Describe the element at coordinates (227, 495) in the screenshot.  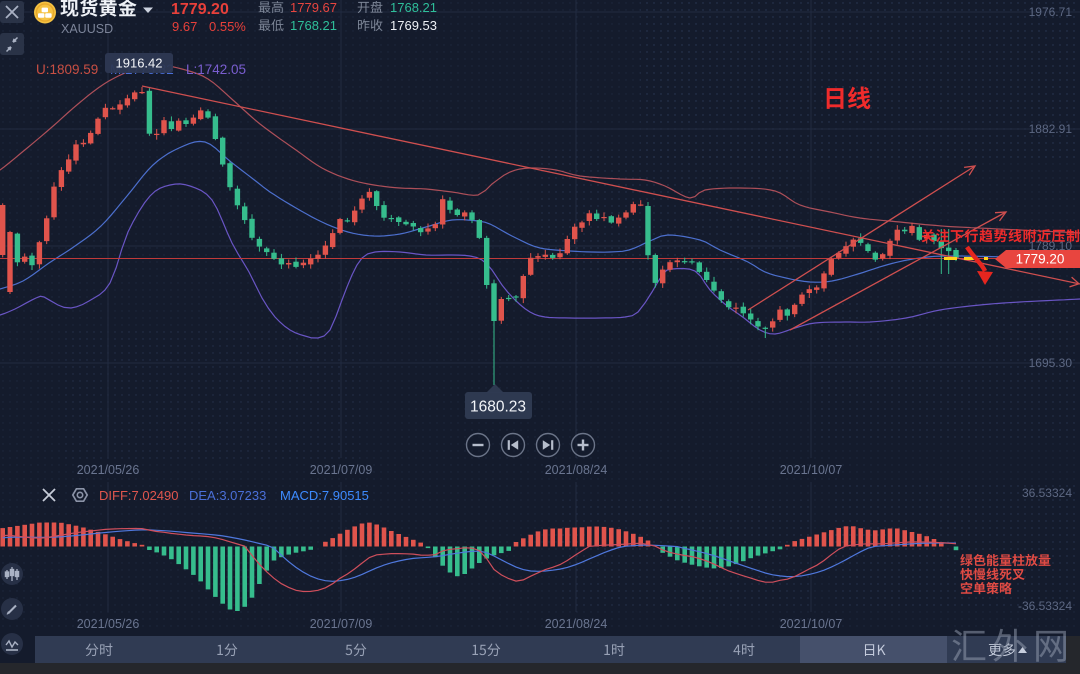
I see `svg-text: DEA:3.07233` at that location.